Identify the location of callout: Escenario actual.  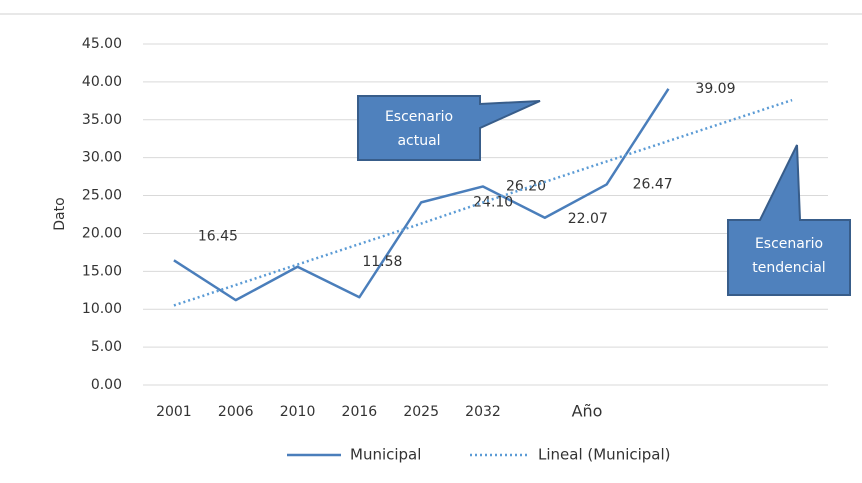
(449, 128).